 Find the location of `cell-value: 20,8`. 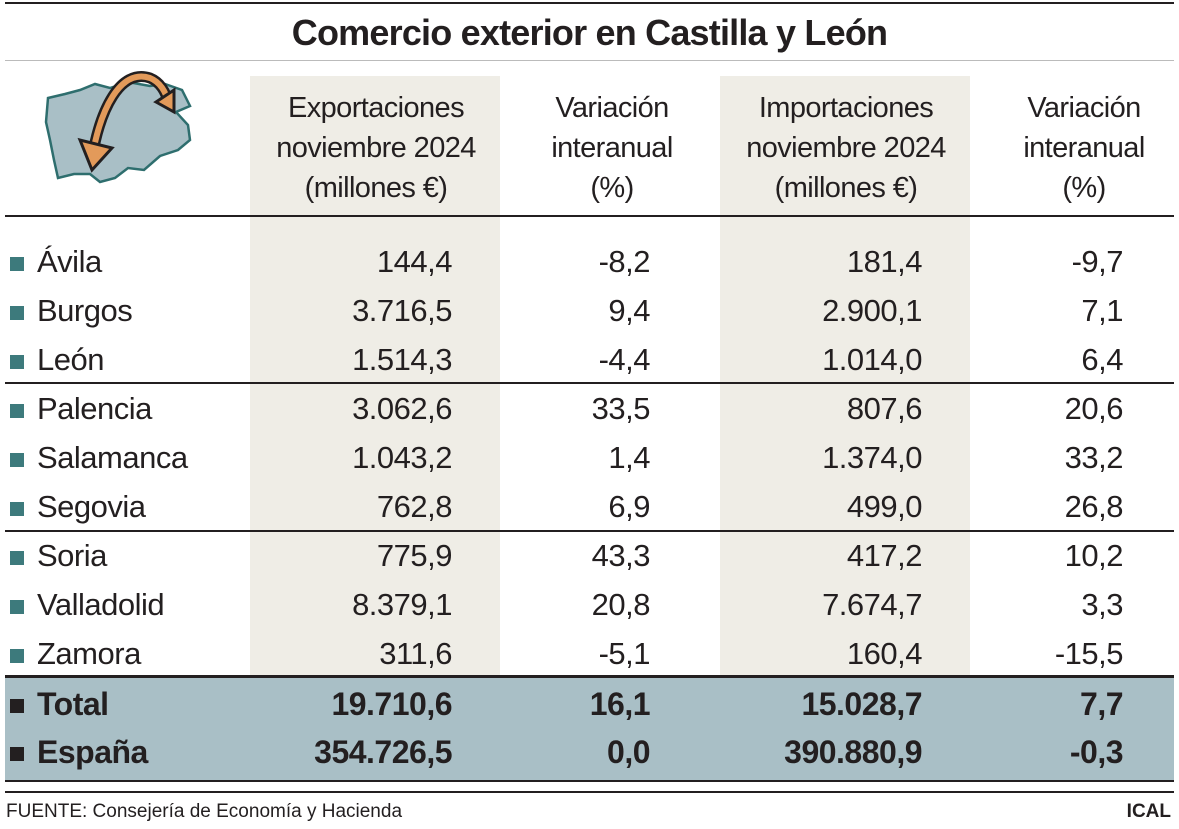

cell-value: 20,8 is located at coordinates (621, 604).